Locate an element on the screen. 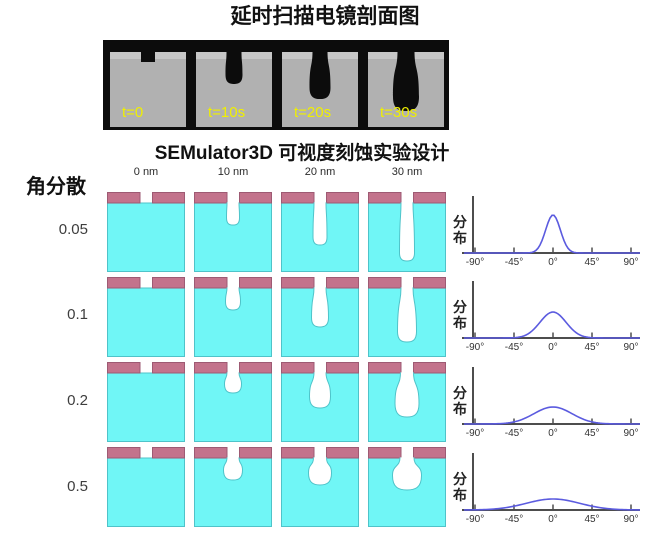 The height and width of the screenshot is (551, 667). distribution-plot-0.05: -90° -45° 0° 45° 90° is located at coordinates (557, 232).